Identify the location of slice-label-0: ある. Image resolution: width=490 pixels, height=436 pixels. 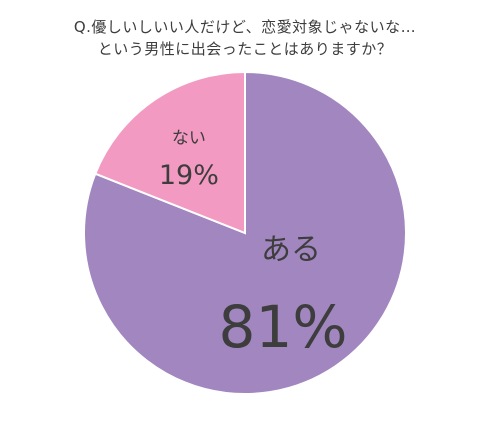
(291, 249).